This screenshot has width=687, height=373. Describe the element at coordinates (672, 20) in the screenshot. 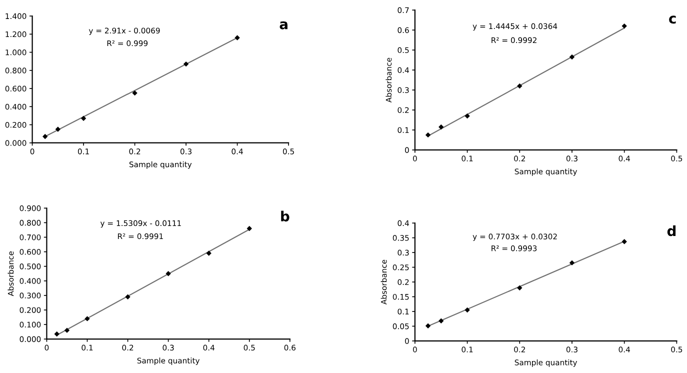

I see `chart-title: c` at that location.